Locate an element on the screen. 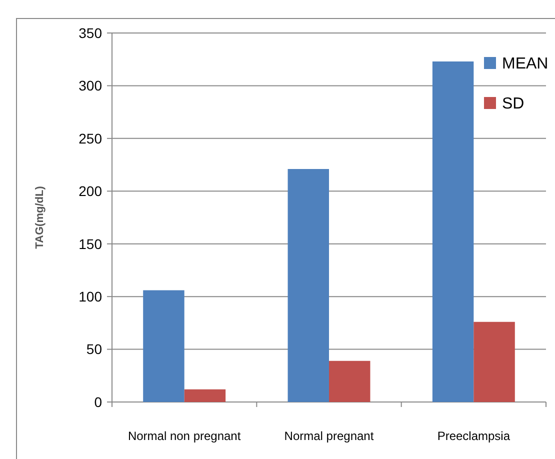 This screenshot has width=555, height=459. y-tick-label: 200 is located at coordinates (90, 191).